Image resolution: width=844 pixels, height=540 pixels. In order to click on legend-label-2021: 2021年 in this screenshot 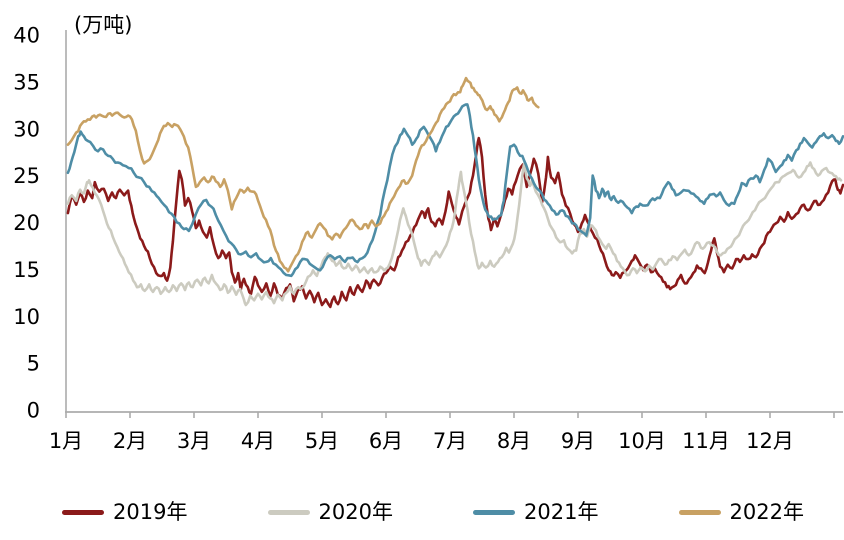, I will do `click(561, 511)`.